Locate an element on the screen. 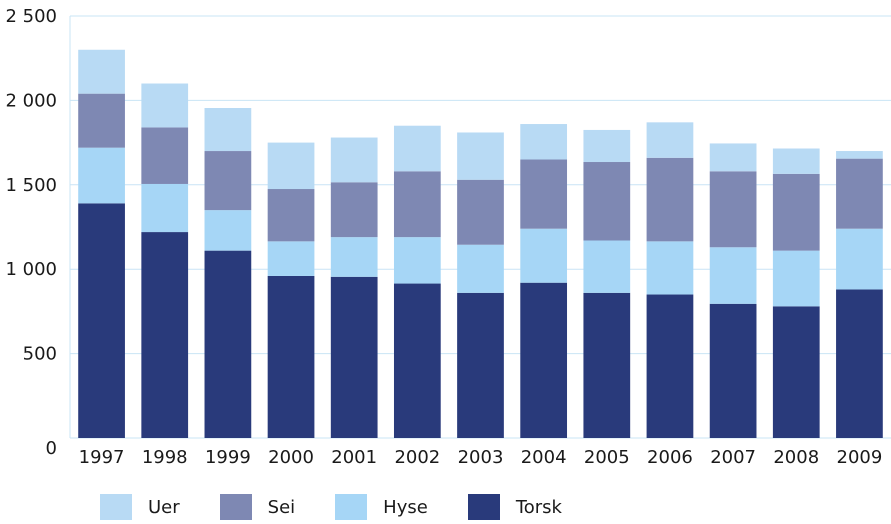 Image resolution: width=891 pixels, height=524 pixels. bar-torsk-1997 is located at coordinates (101, 320).